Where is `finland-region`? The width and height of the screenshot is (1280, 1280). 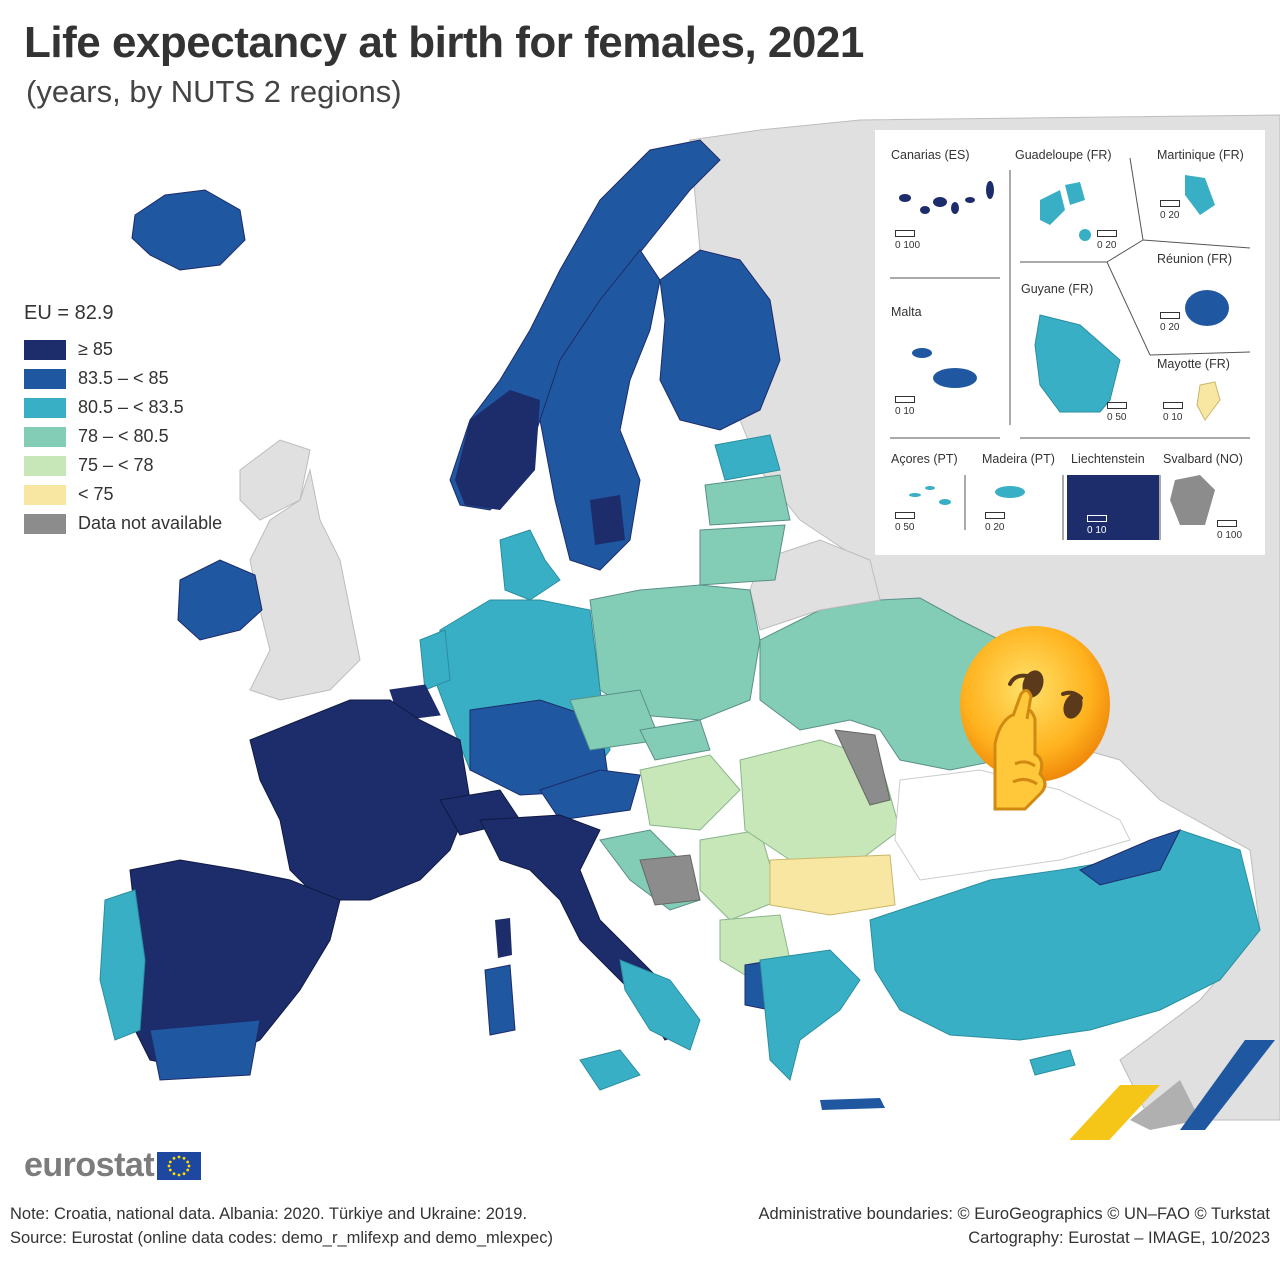 finland-region is located at coordinates (720, 340).